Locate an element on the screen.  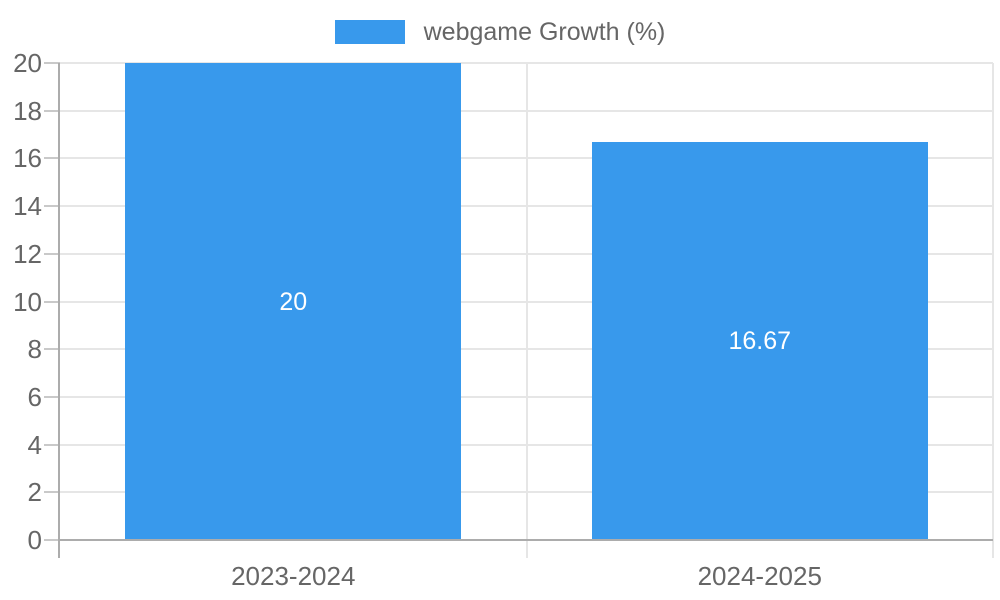
y-tick-label: 14 is located at coordinates (27, 206).